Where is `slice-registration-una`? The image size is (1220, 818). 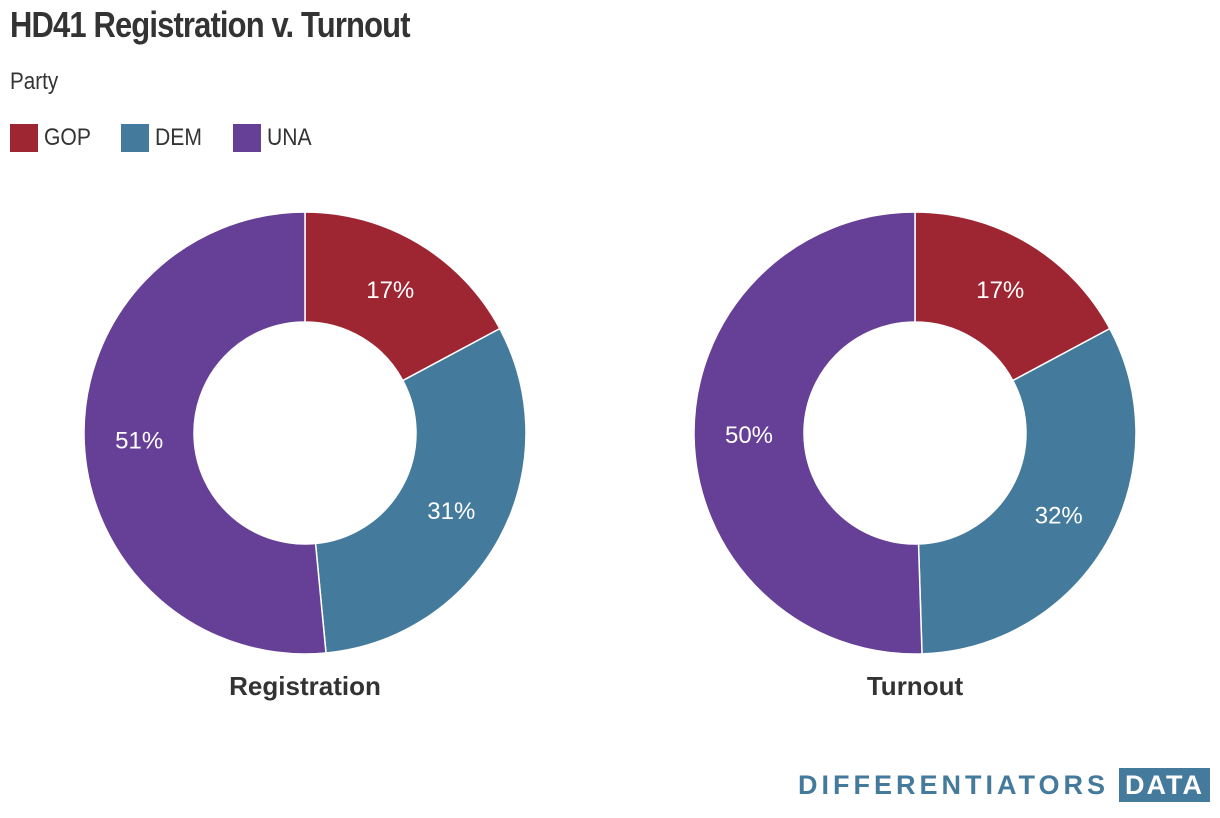
slice-registration-una is located at coordinates (205, 433).